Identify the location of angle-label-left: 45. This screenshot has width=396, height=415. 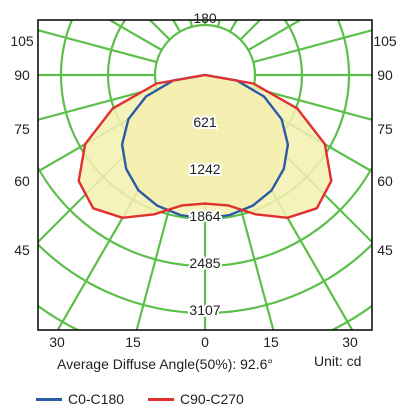
(22, 250).